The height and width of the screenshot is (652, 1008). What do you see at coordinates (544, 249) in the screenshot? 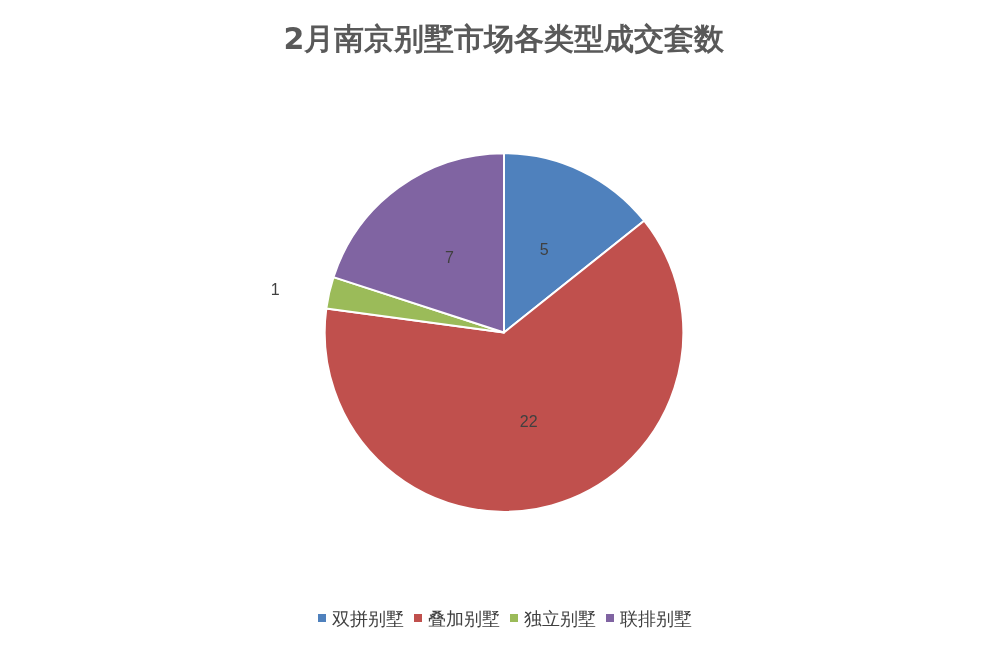
I see `data-label: 5` at bounding box center [544, 249].